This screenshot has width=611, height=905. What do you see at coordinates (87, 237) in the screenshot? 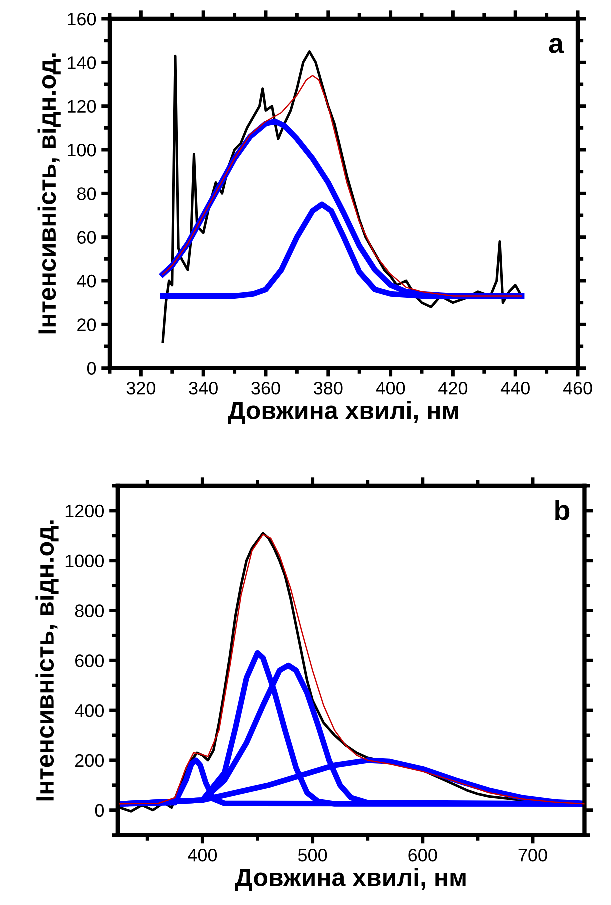
I see `y-tick-label: 60` at bounding box center [87, 237].